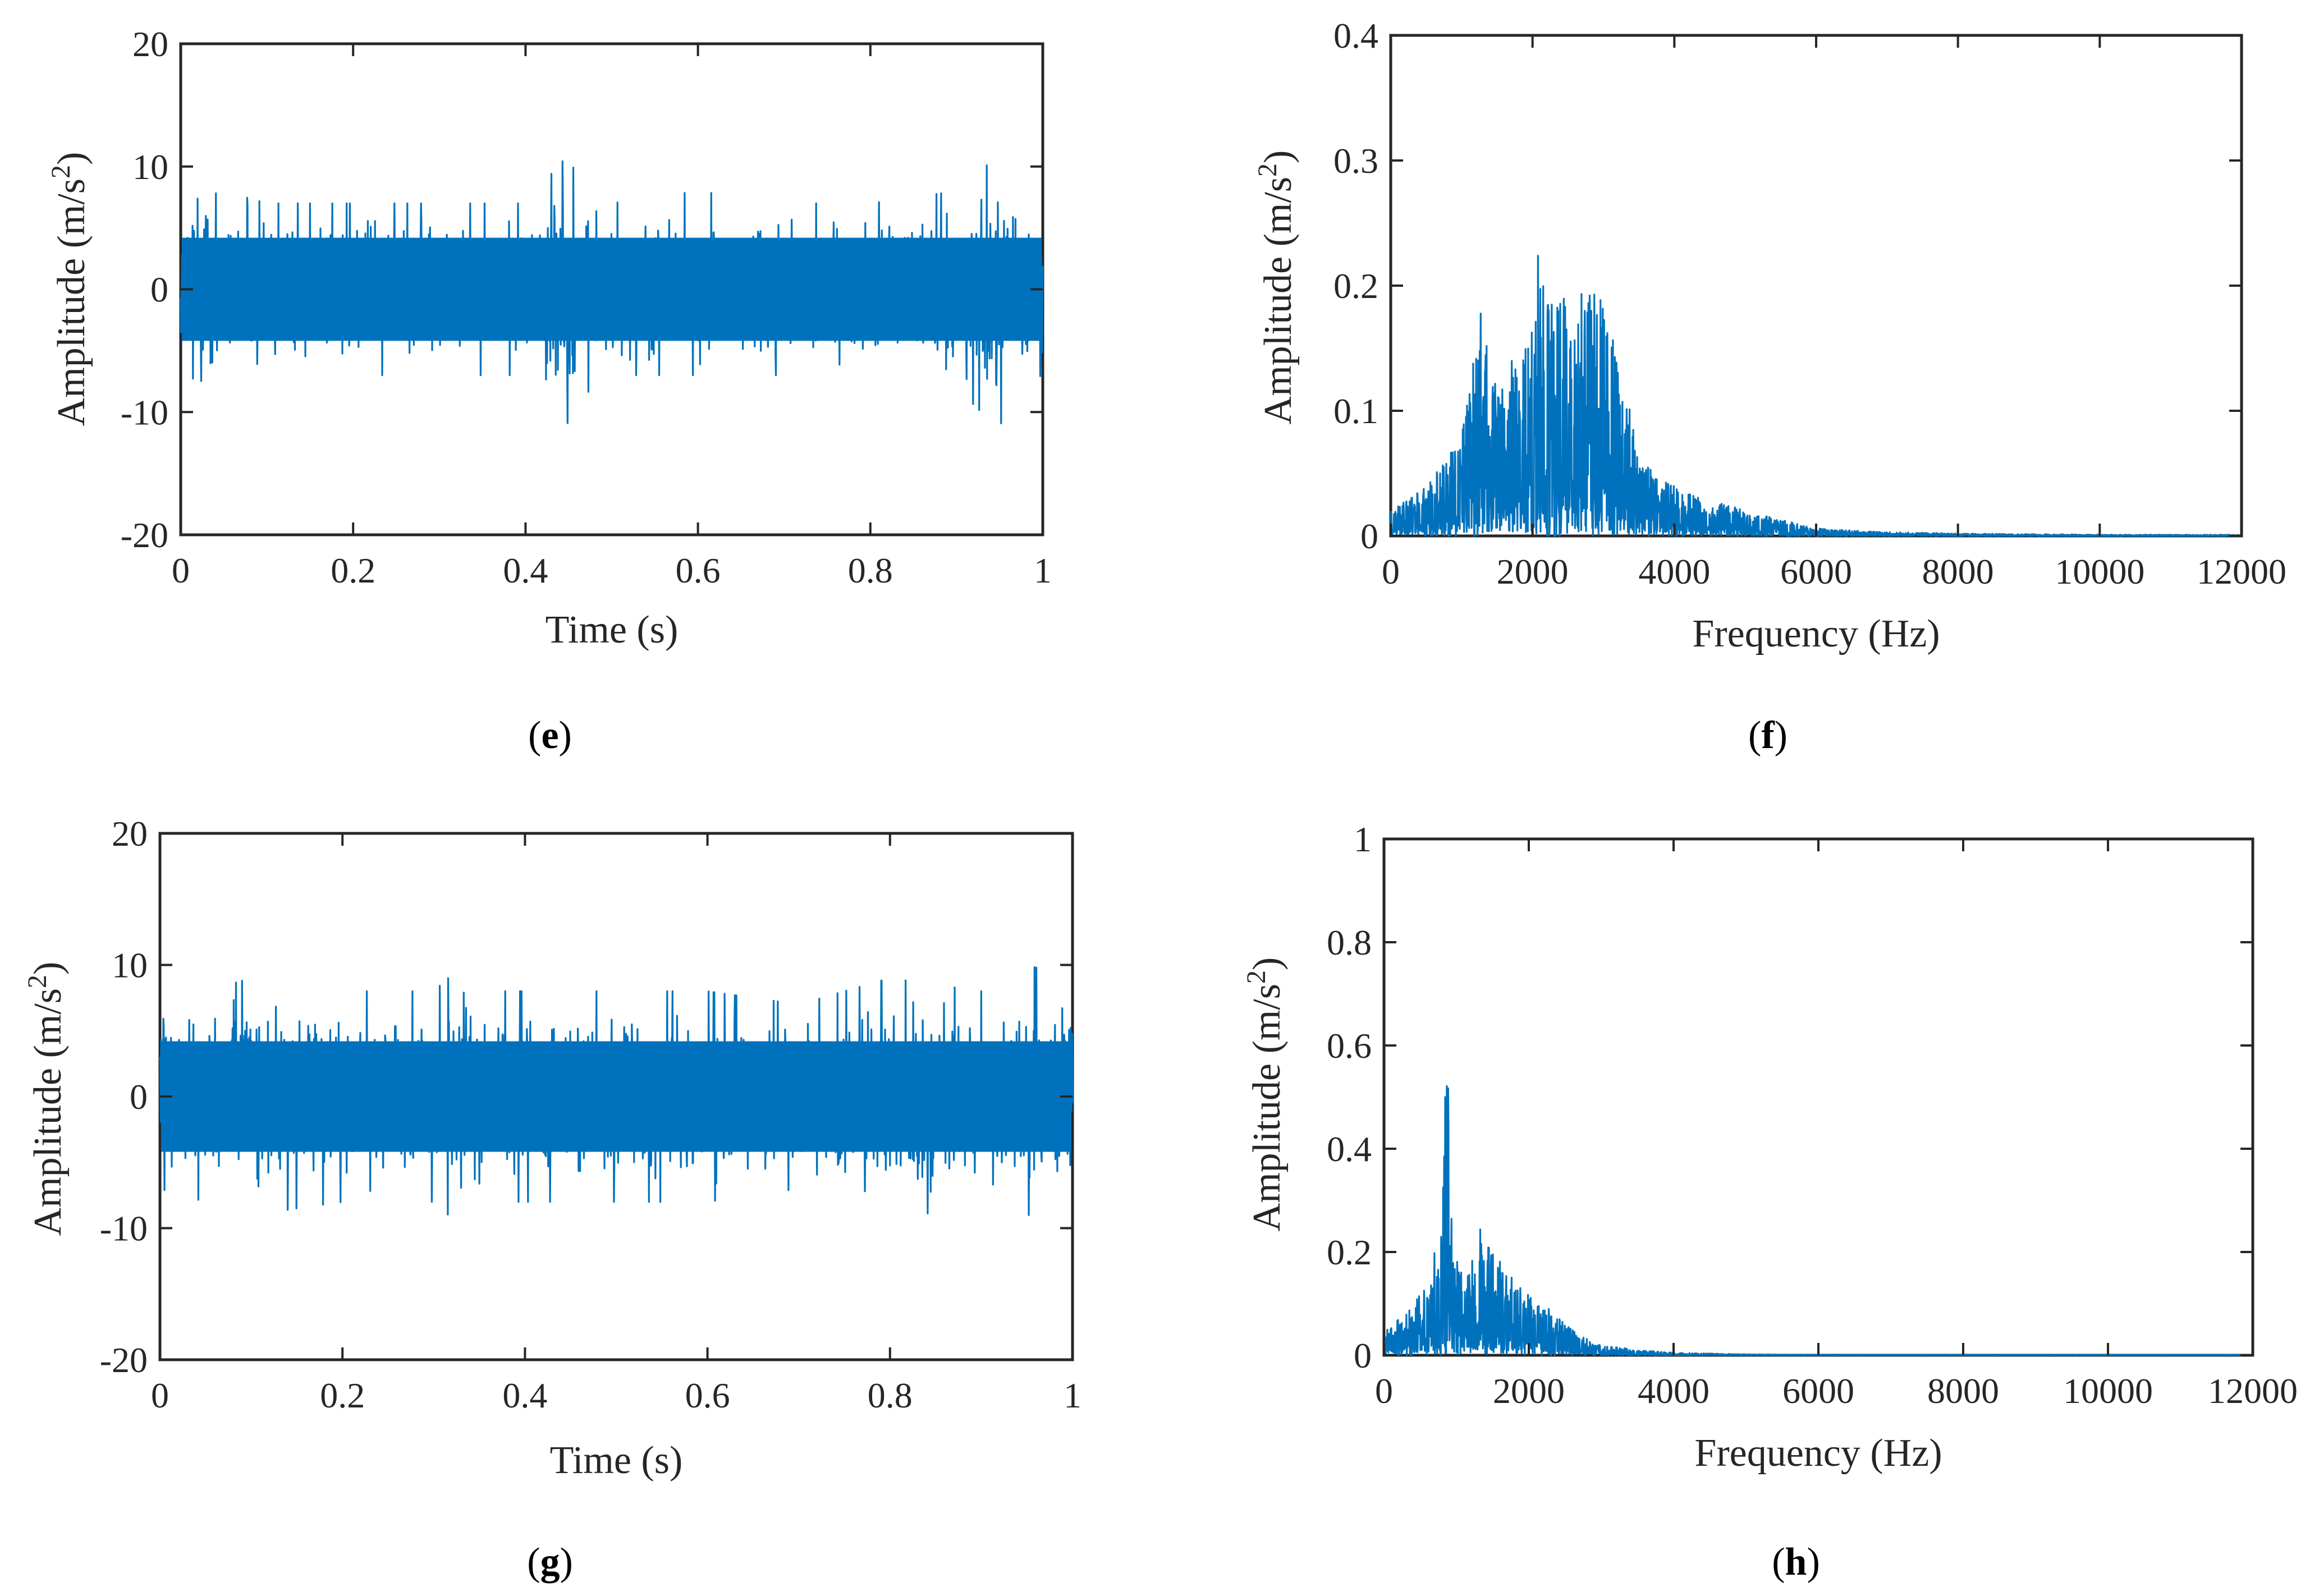 This screenshot has width=2319, height=1596. I want to click on y-ticks-f: 0 0.1 0.2 0.3 0.4, so click(1788, 286).